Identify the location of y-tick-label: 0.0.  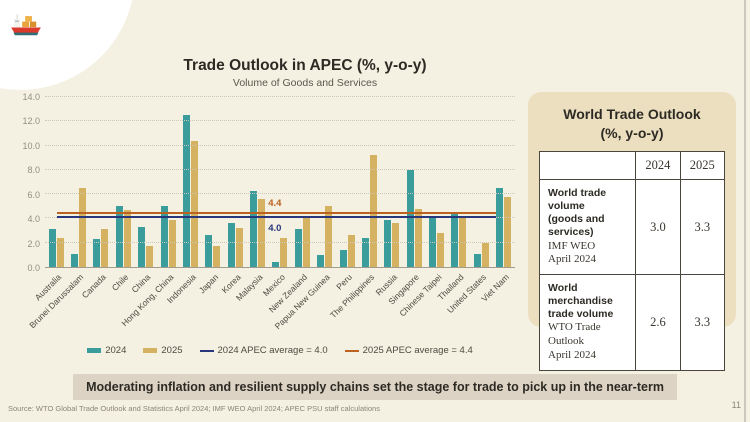
(33, 268).